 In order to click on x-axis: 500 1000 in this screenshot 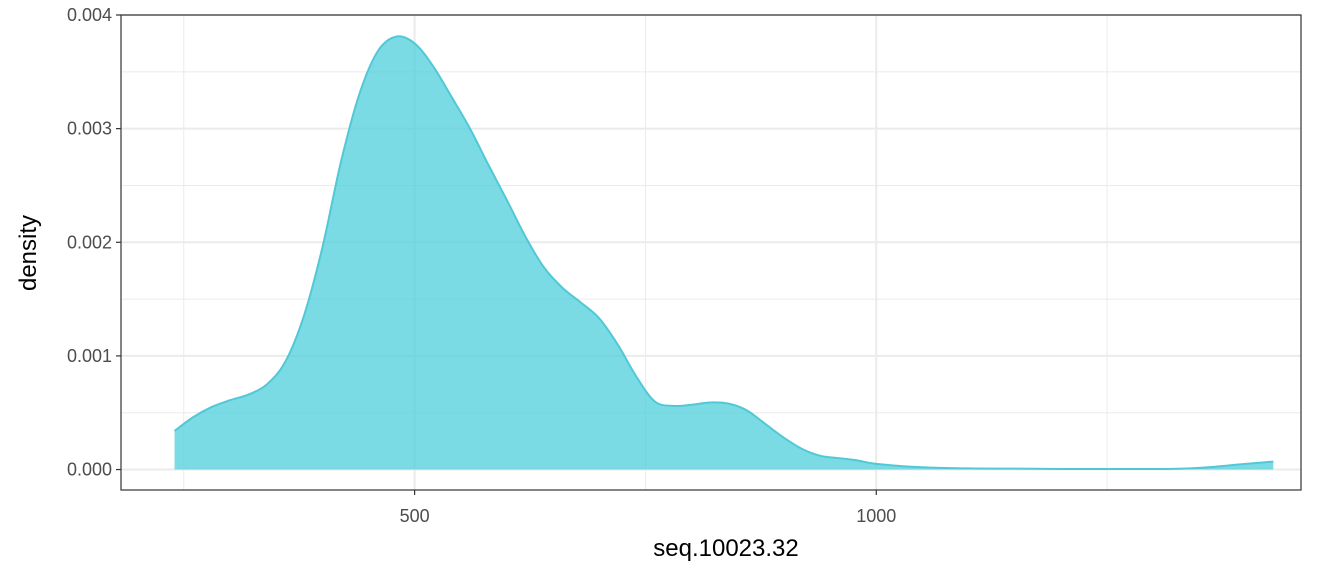, I will do `click(648, 508)`.